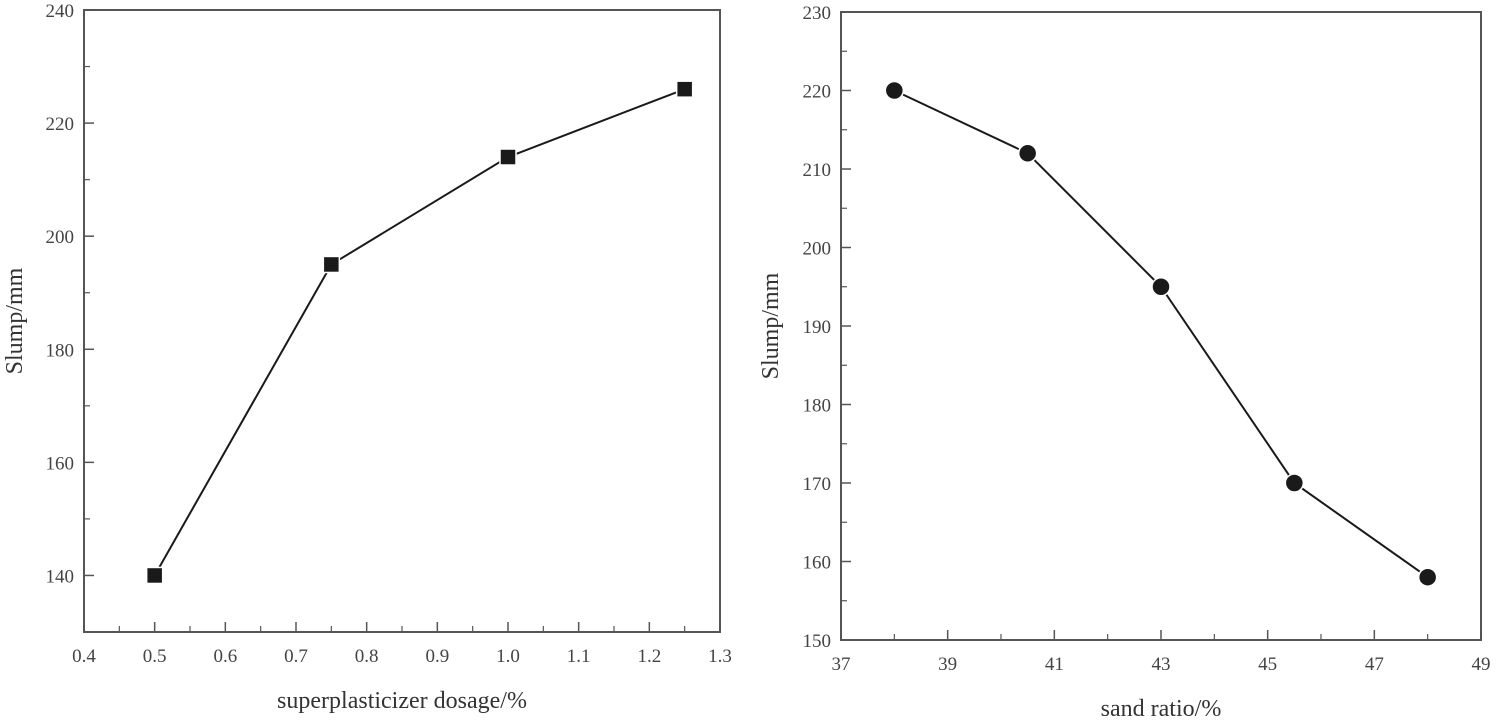 This screenshot has width=1496, height=720. Describe the element at coordinates (817, 484) in the screenshot. I see `y-tick-label: 170` at that location.